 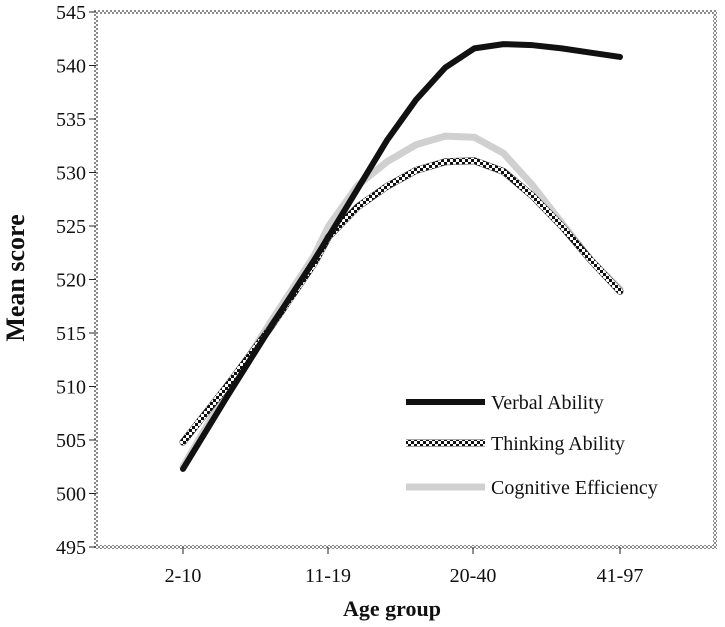 I want to click on verbal-ability-legend-label: Verbal Ability, so click(x=547, y=403).